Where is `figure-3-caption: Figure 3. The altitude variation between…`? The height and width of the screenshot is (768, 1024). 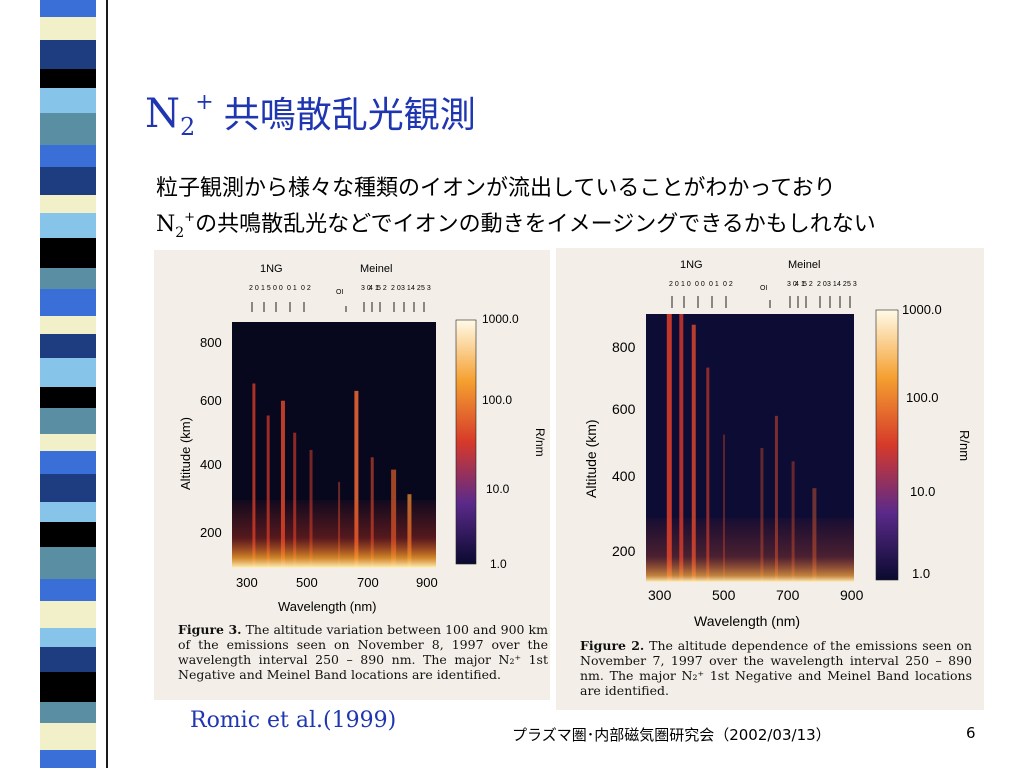 figure-3-caption: Figure 3. The altitude variation between… is located at coordinates (363, 652).